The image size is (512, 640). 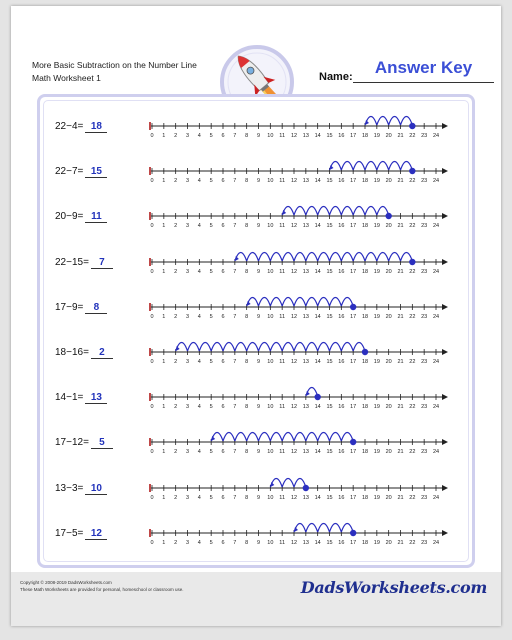 I want to click on problem-text: 22−4= 18, so click(x=81, y=127).